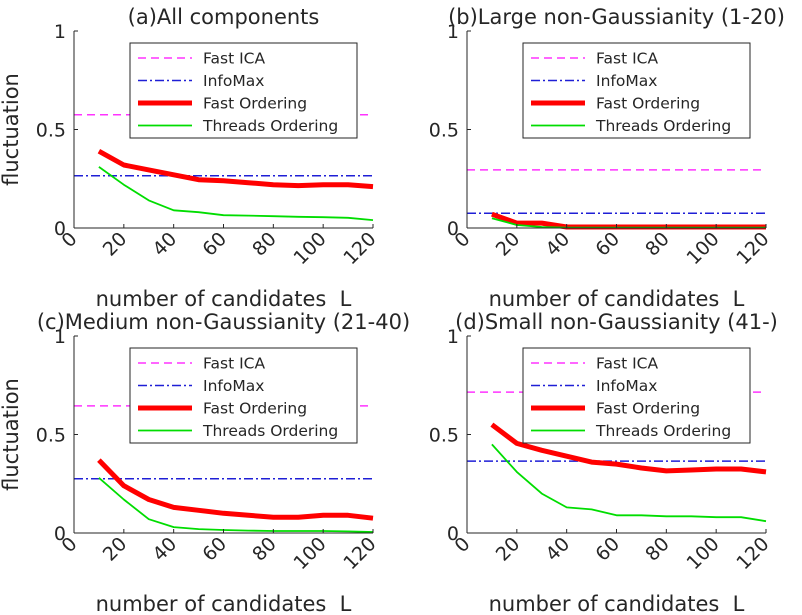 Image resolution: width=802 pixels, height=615 pixels. I want to click on chart-title: (d)Small non-Gaussianity (41-), so click(616, 322).